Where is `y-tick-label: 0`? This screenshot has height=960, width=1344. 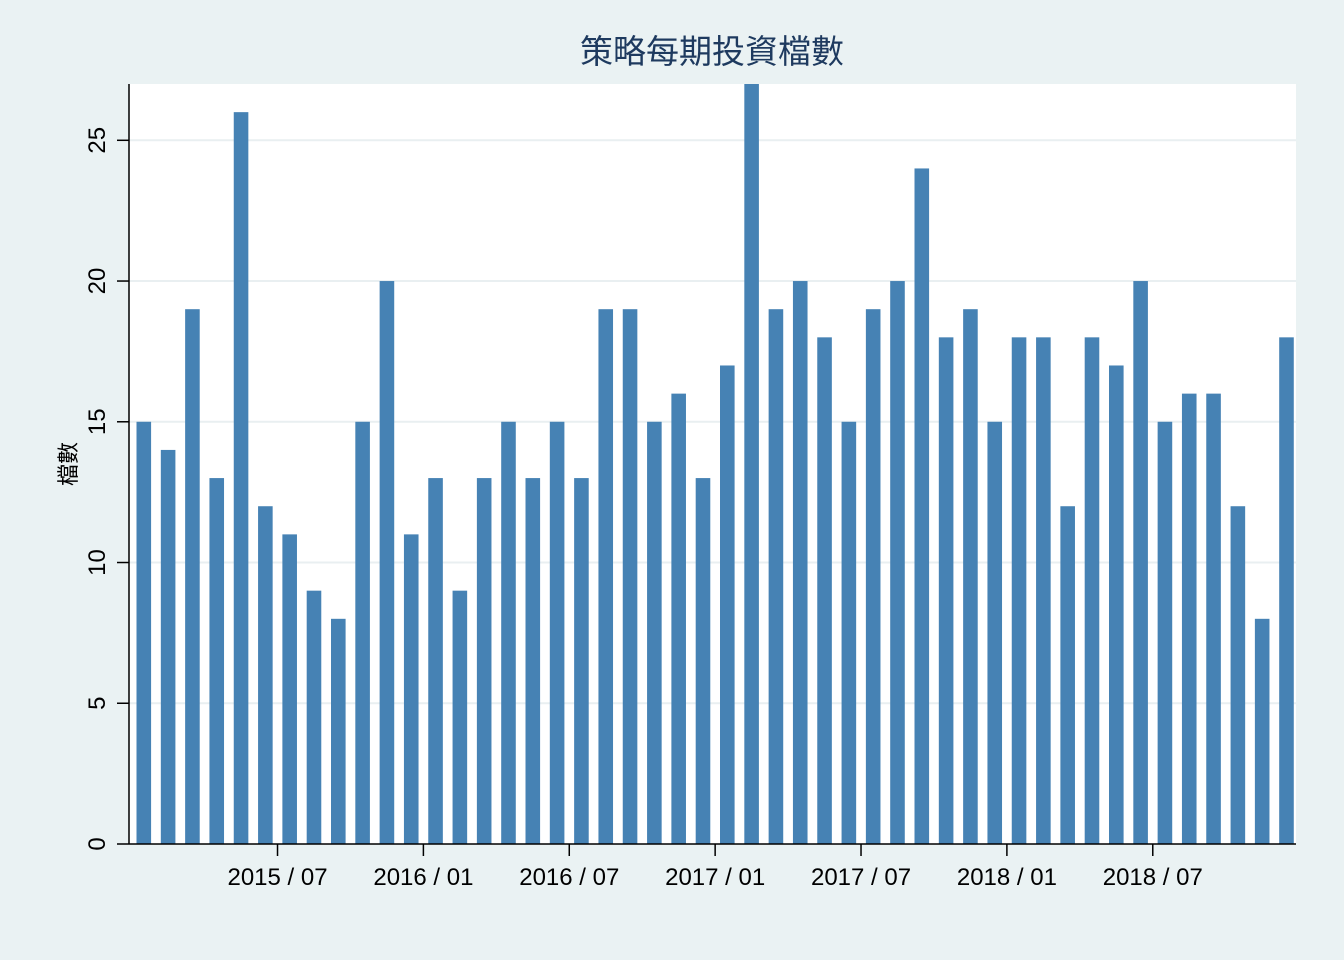 y-tick-label: 0 is located at coordinates (97, 843).